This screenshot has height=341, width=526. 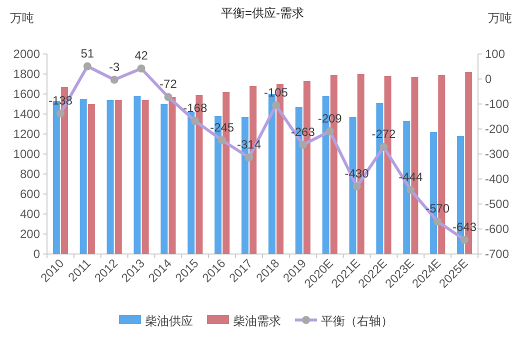 What do you see at coordinates (500, 18) in the screenshot?
I see `y2-axis-title: 万吨` at bounding box center [500, 18].